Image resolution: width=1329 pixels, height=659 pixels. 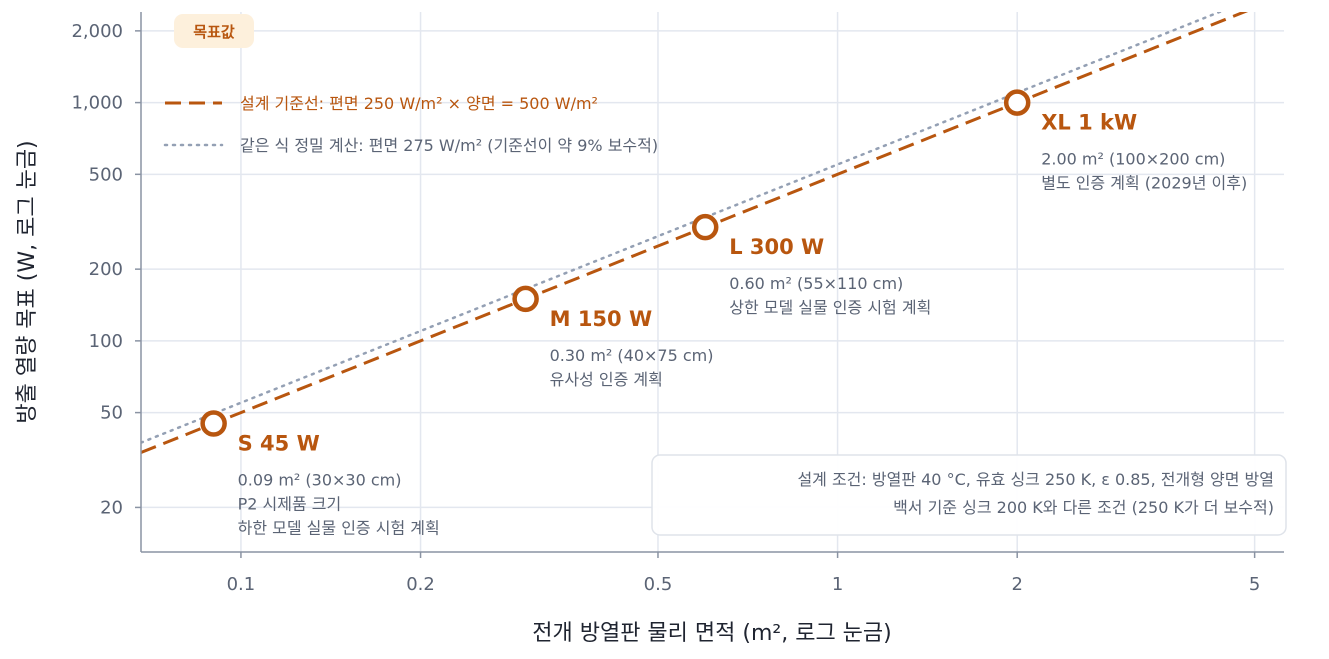 I want to click on point-note: 0.60 m² (55×110 cm), so click(x=816, y=283).